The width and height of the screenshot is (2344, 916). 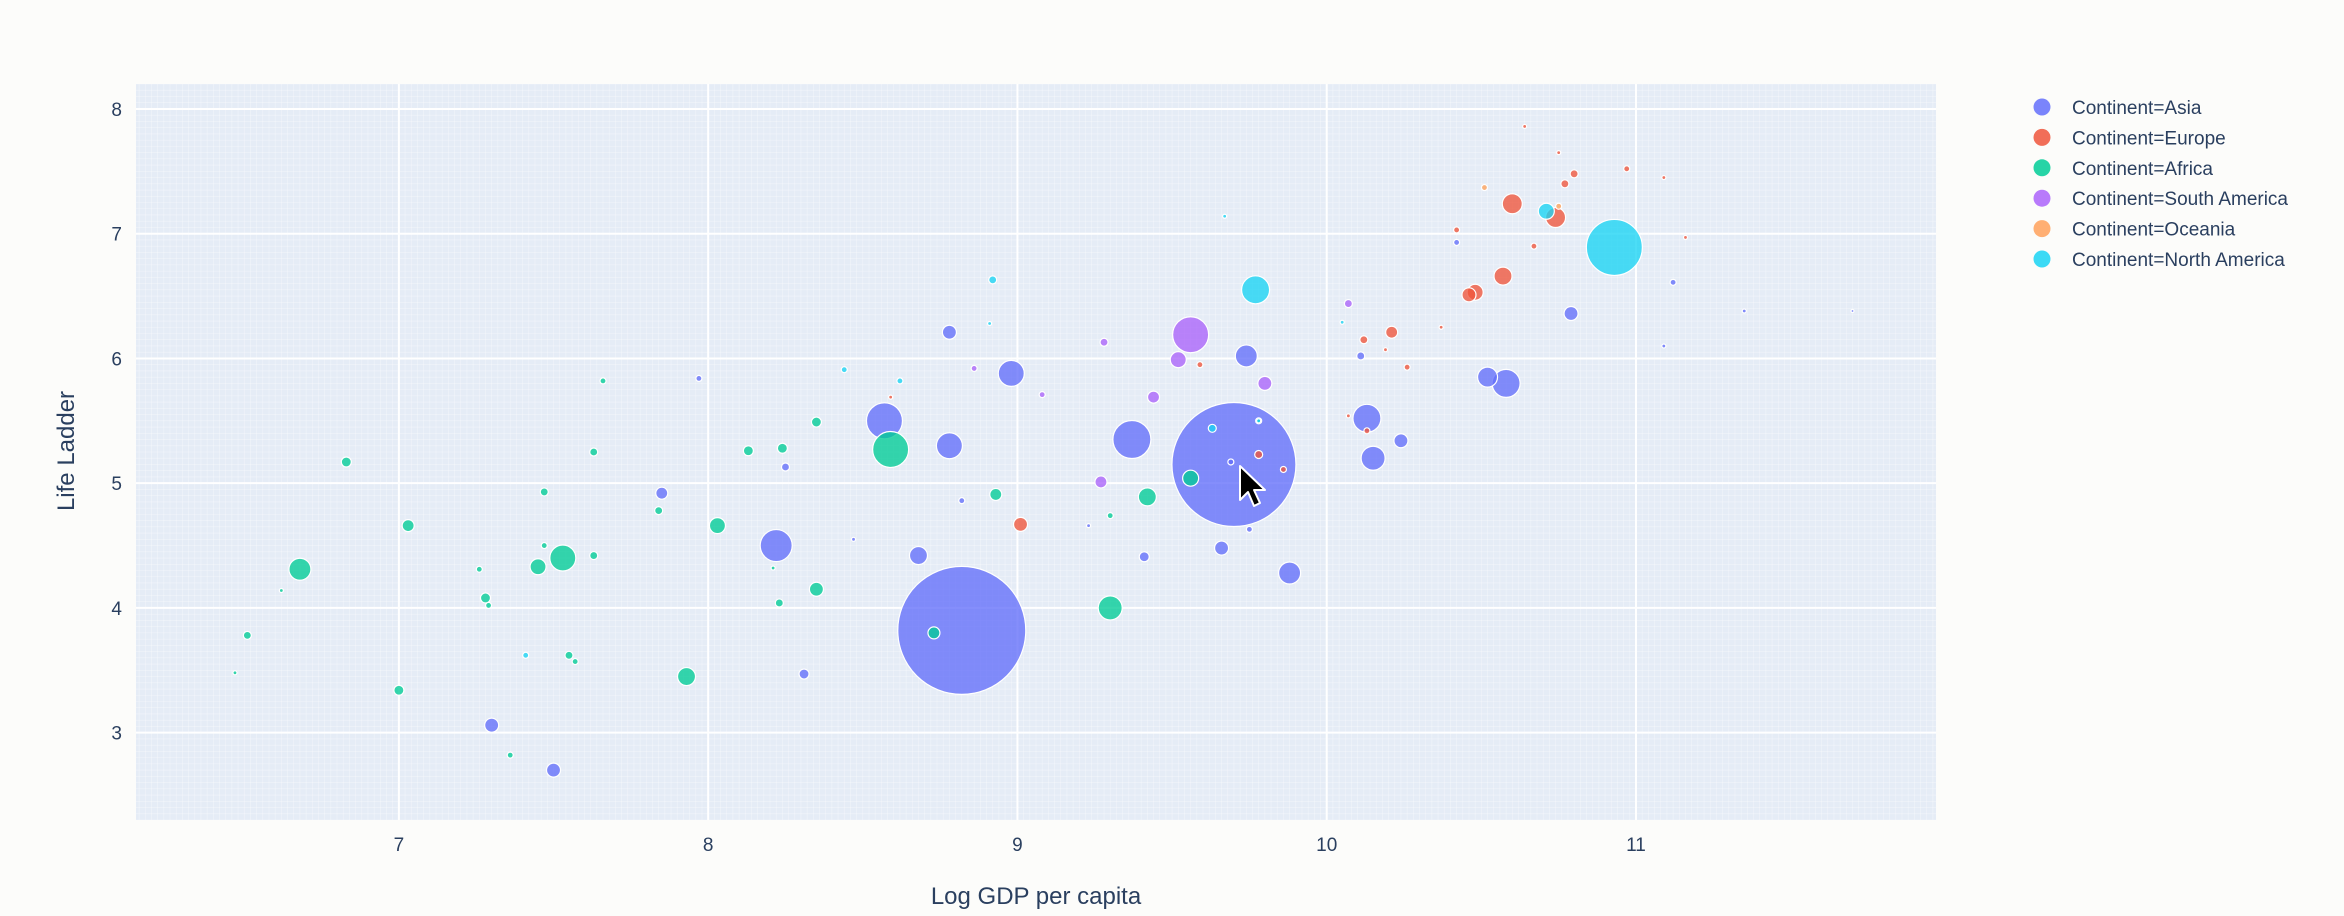 I want to click on legend-label: Continent=Asia, so click(x=2137, y=108).